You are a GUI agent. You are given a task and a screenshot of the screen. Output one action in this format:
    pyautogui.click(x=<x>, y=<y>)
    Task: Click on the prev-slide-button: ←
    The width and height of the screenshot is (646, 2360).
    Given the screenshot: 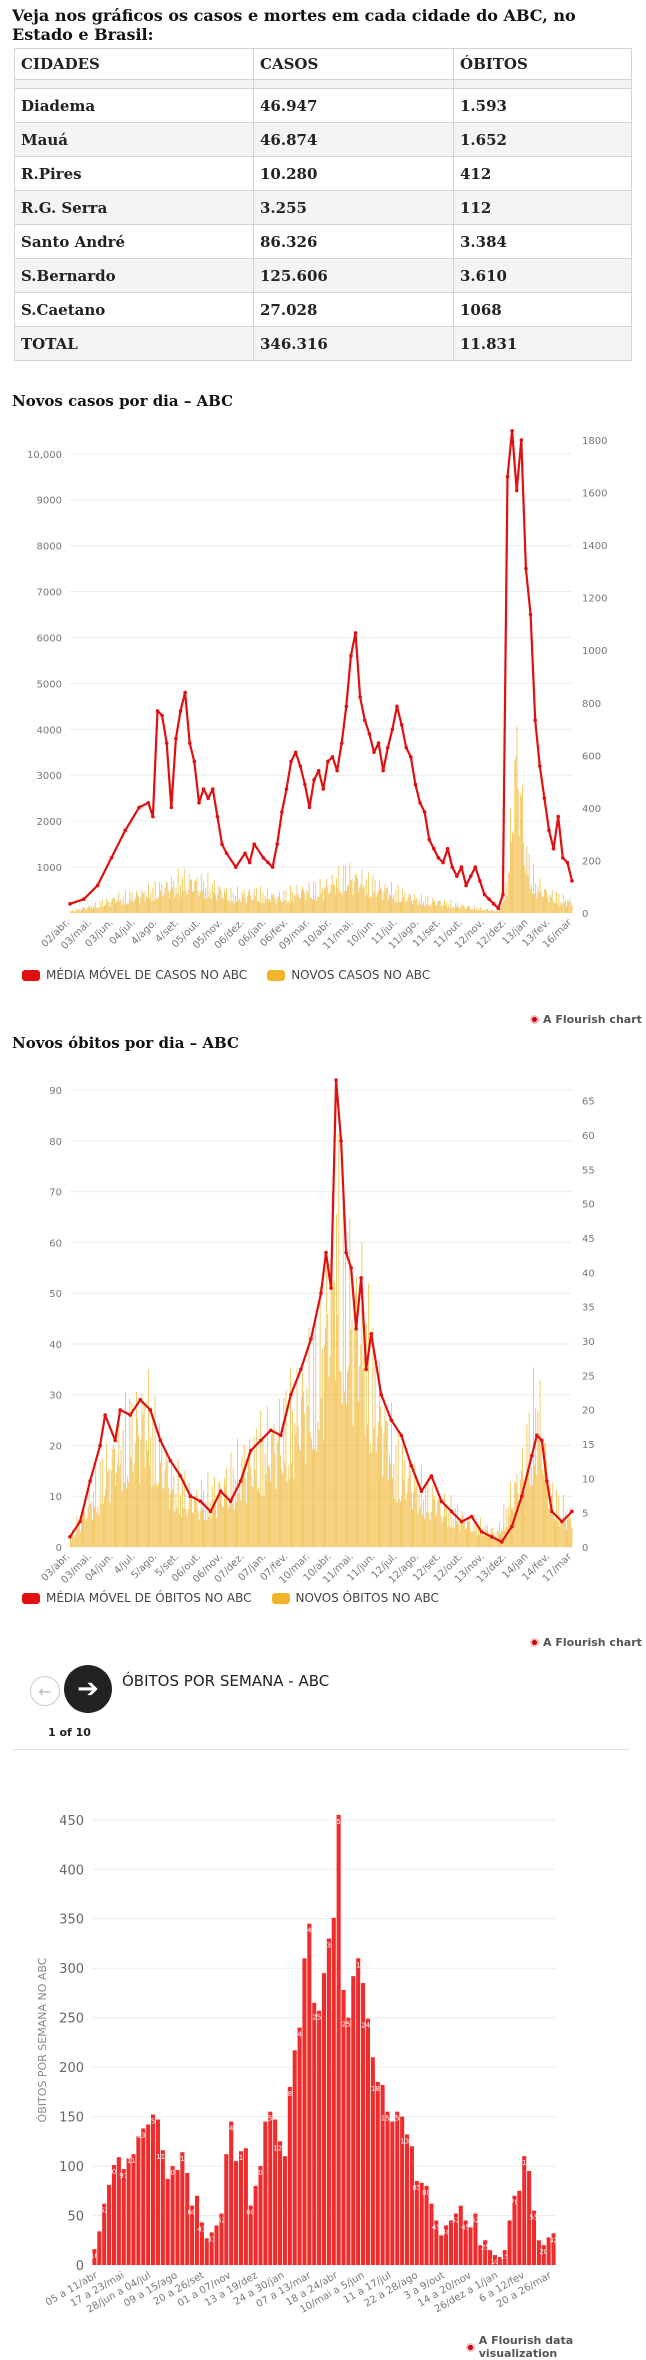 What is the action you would take?
    pyautogui.click(x=45, y=1691)
    